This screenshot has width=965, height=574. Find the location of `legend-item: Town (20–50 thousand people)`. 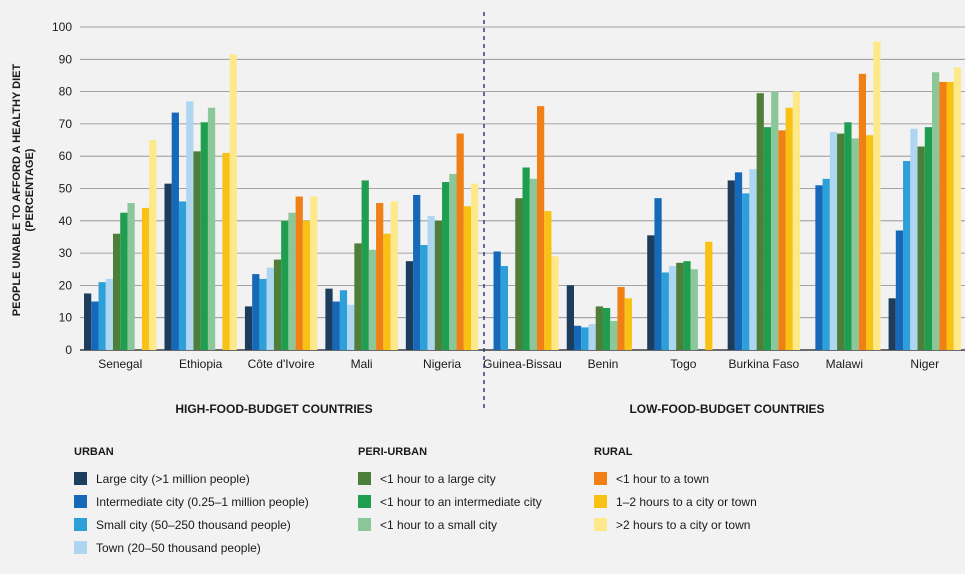

legend-item: Town (20–50 thousand people) is located at coordinates (191, 547).